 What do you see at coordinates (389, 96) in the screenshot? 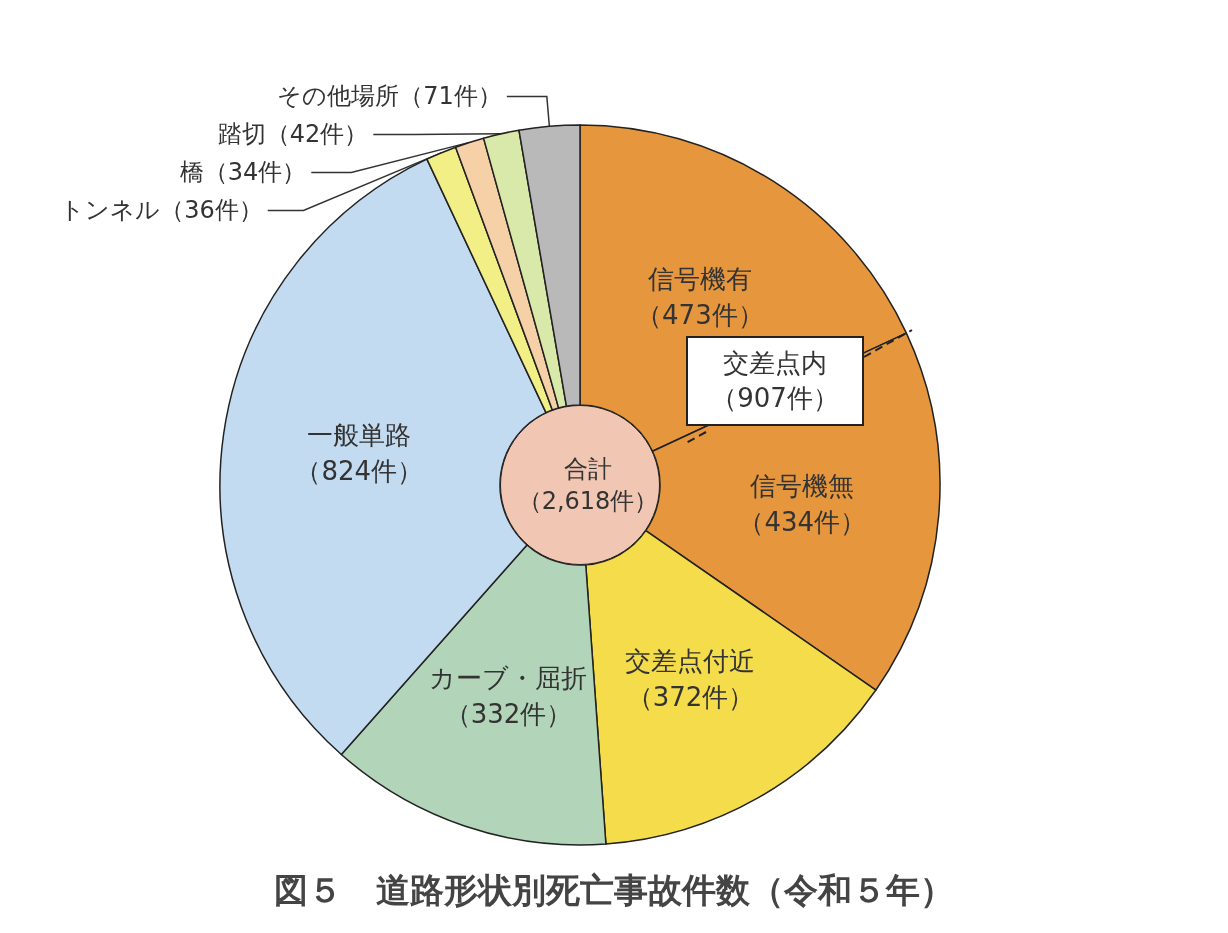
I see `slice-label: その他場所（71件）` at bounding box center [389, 96].